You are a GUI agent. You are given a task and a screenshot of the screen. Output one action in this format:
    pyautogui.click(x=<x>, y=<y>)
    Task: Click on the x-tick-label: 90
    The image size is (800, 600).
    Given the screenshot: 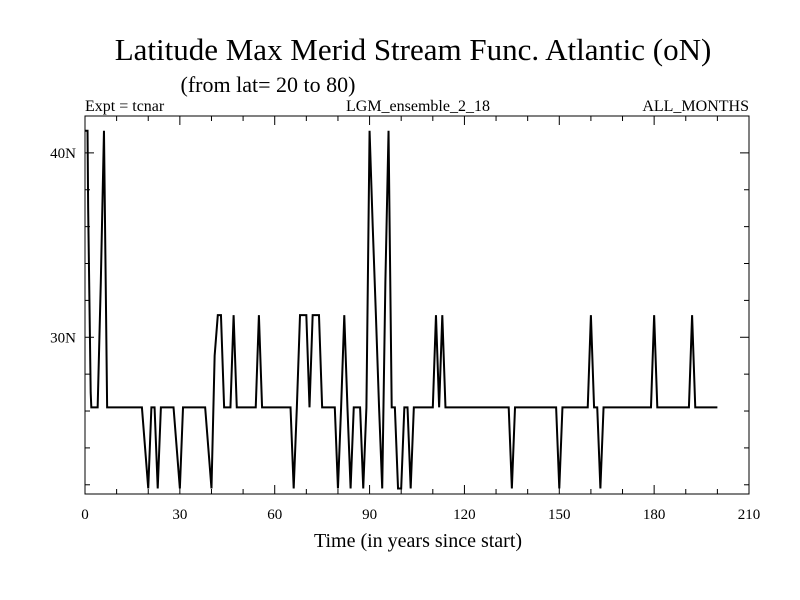 What is the action you would take?
    pyautogui.click(x=369, y=515)
    